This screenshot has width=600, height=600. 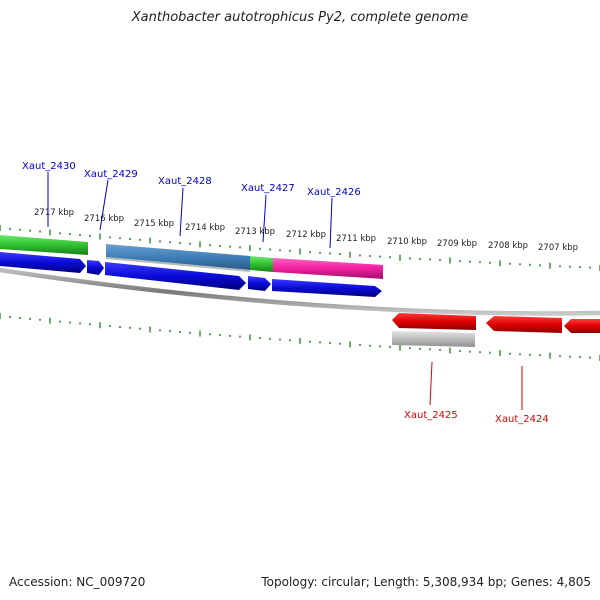 I want to click on gene-label: Xaut_2425, so click(x=431, y=415).